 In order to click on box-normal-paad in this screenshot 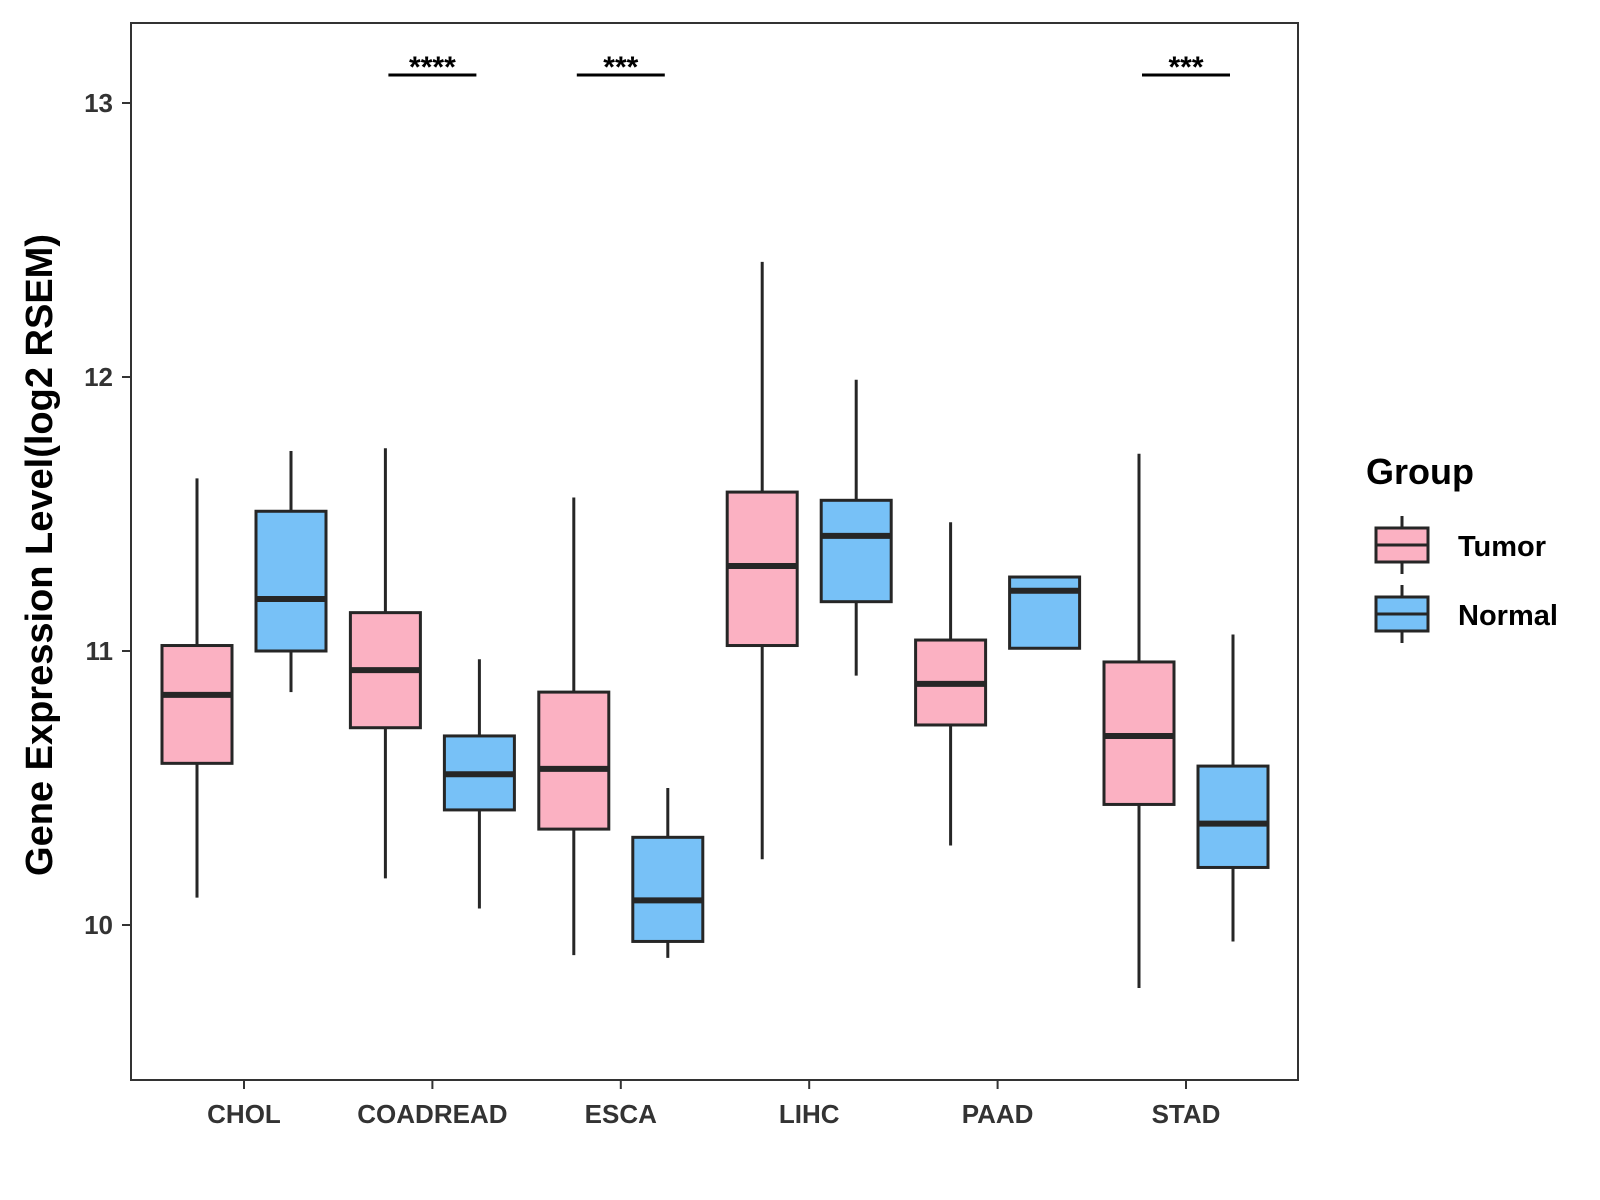, I will do `click(1045, 612)`.